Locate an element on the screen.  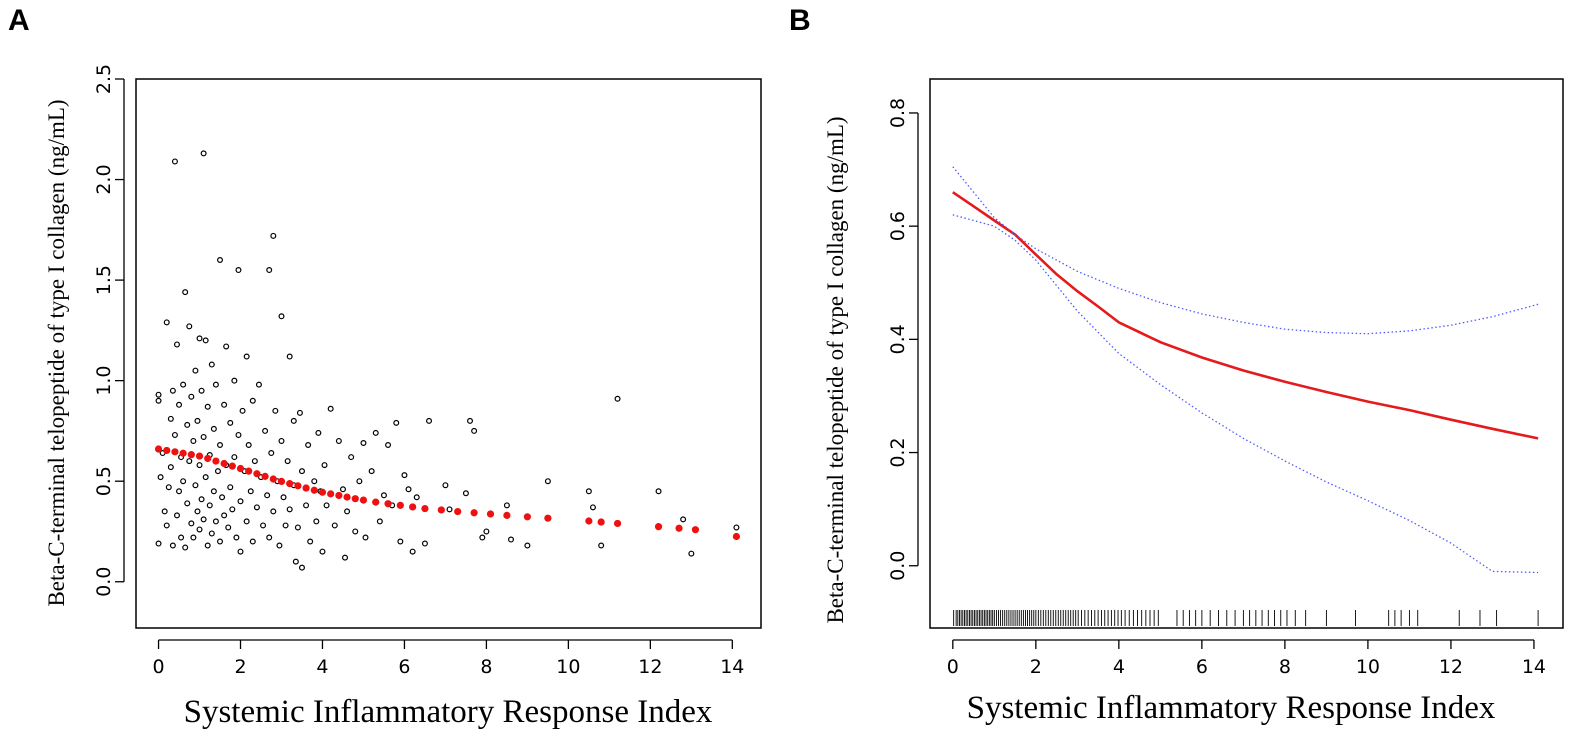
panel-b-x-tick-label: 6 is located at coordinates (1202, 667).